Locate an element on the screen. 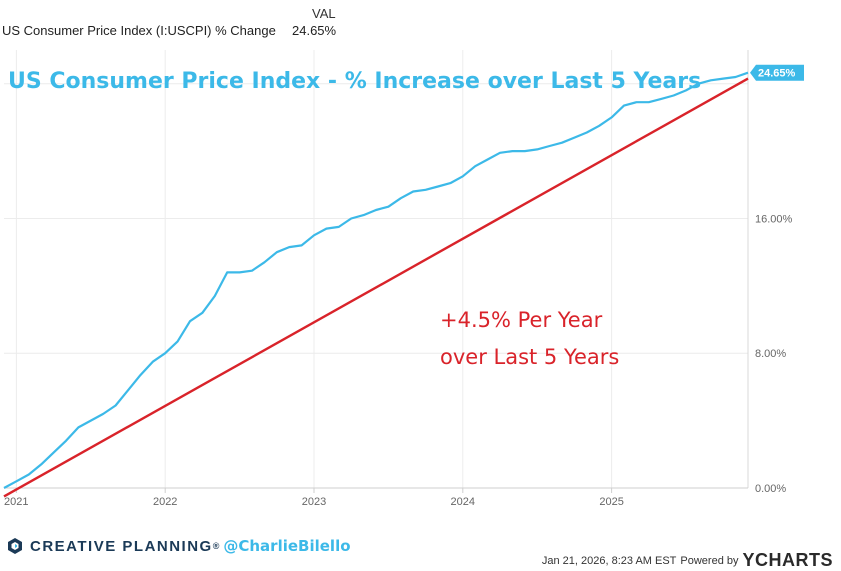 The image size is (841, 571). author-handle: @CharlieBilello is located at coordinates (287, 546).